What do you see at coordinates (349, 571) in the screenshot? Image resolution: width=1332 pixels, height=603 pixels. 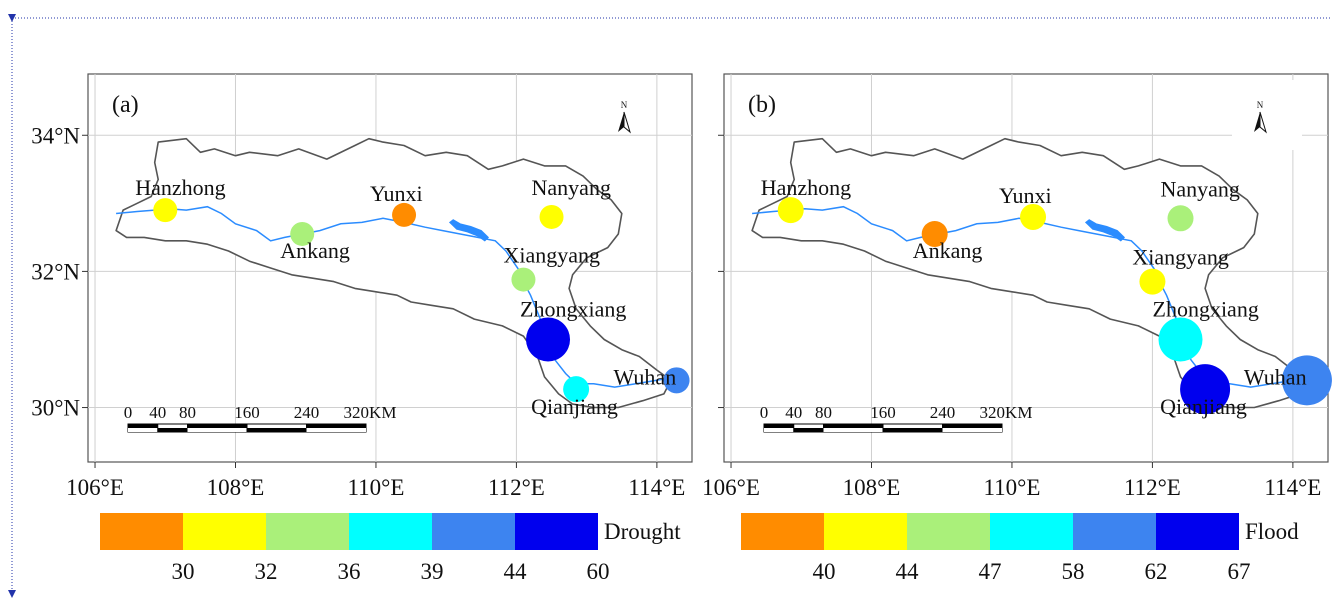 I see `legend-break-label: 36` at bounding box center [349, 571].